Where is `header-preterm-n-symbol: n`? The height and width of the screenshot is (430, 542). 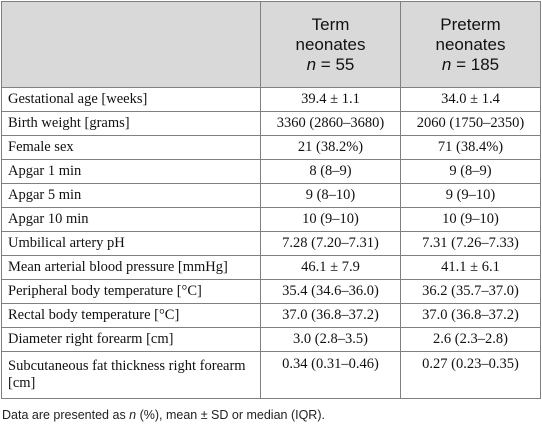
header-preterm-n-symbol: n is located at coordinates (446, 64).